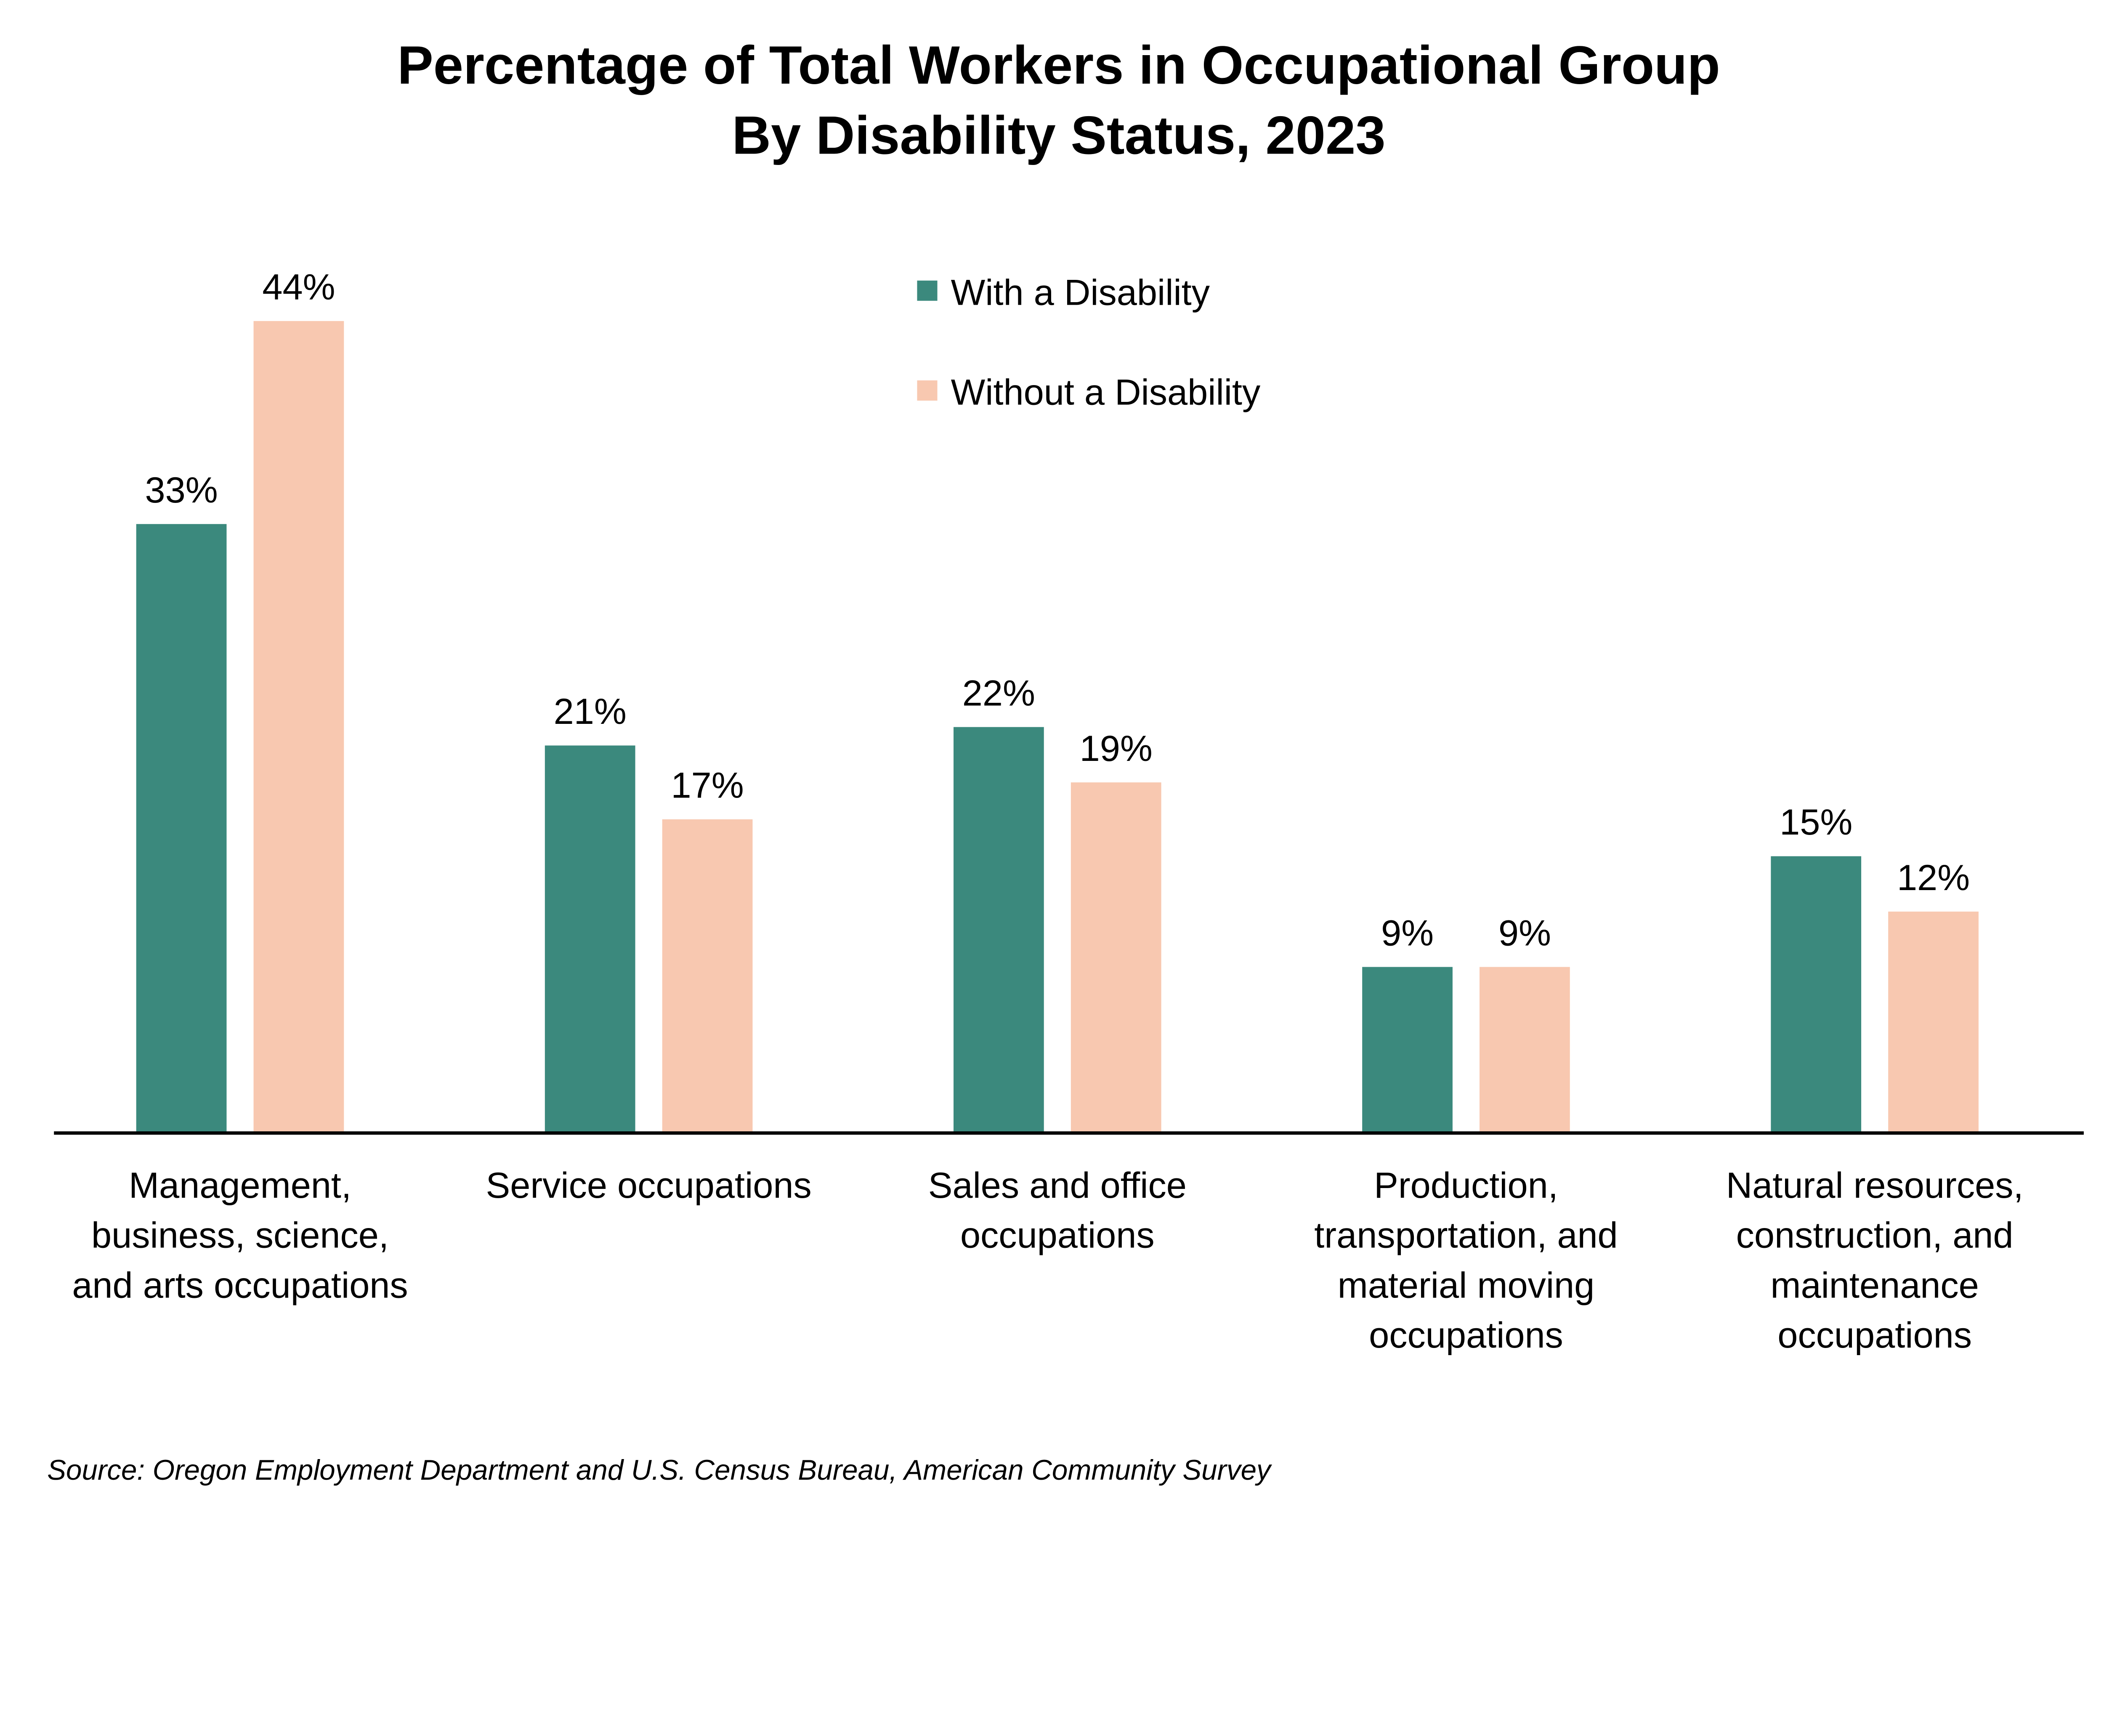 The image size is (2104, 1736). What do you see at coordinates (590, 711) in the screenshot?
I see `data-label: 21%` at bounding box center [590, 711].